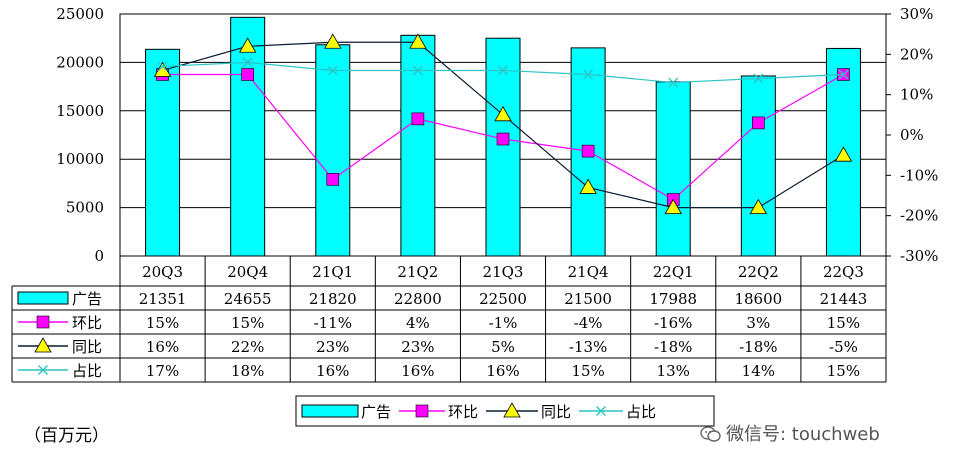 Image resolution: width=954 pixels, height=470 pixels. What do you see at coordinates (332, 272) in the screenshot?
I see `category-label: 21Q1` at bounding box center [332, 272].